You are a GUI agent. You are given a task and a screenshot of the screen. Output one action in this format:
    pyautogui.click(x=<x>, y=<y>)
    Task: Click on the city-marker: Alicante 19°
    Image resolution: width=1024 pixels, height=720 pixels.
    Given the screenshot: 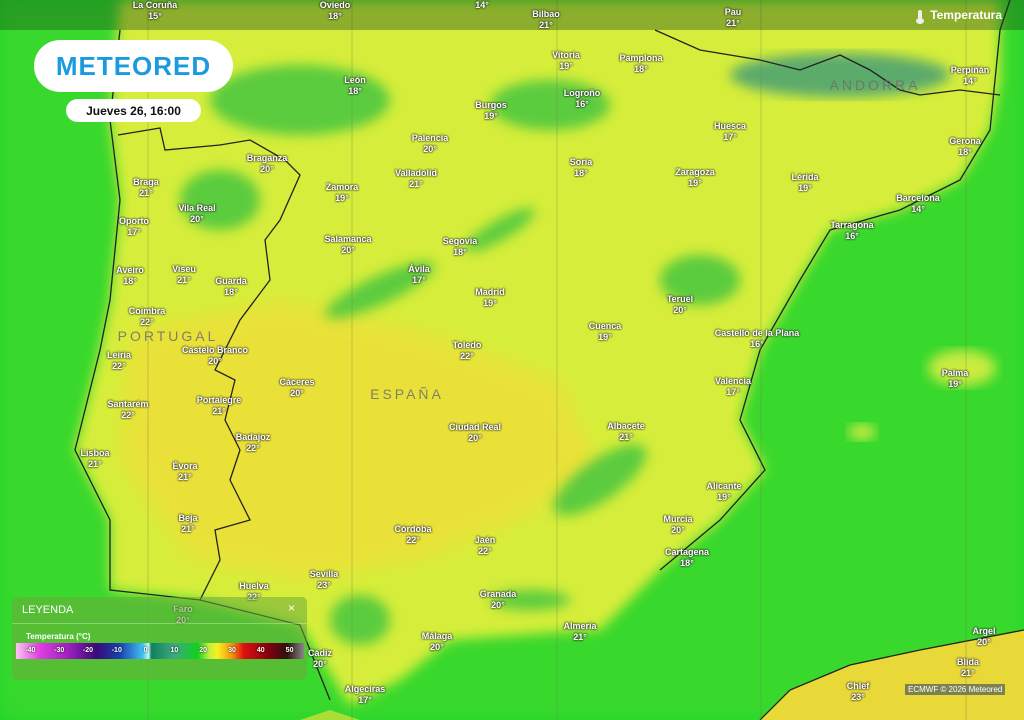 What is the action you would take?
    pyautogui.click(x=723, y=492)
    